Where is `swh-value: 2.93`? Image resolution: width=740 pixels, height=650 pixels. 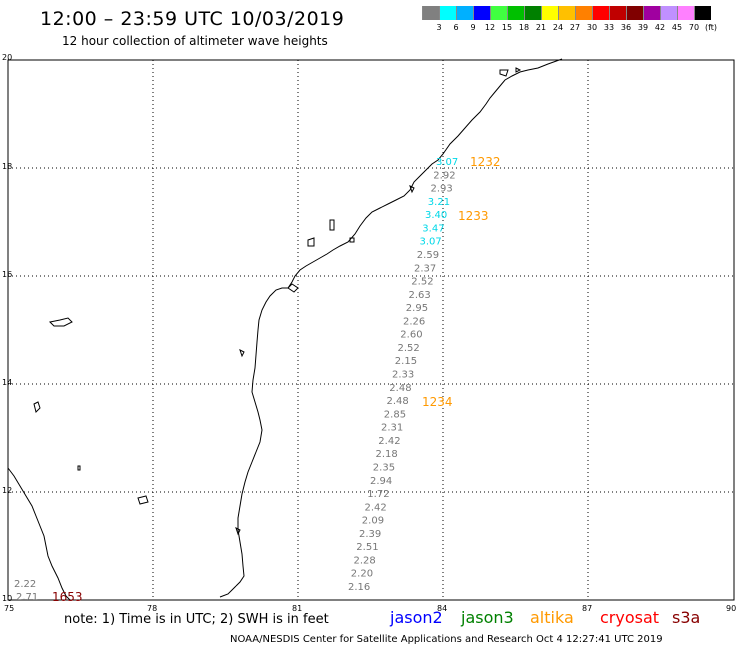 swh-value: 2.93 is located at coordinates (442, 189).